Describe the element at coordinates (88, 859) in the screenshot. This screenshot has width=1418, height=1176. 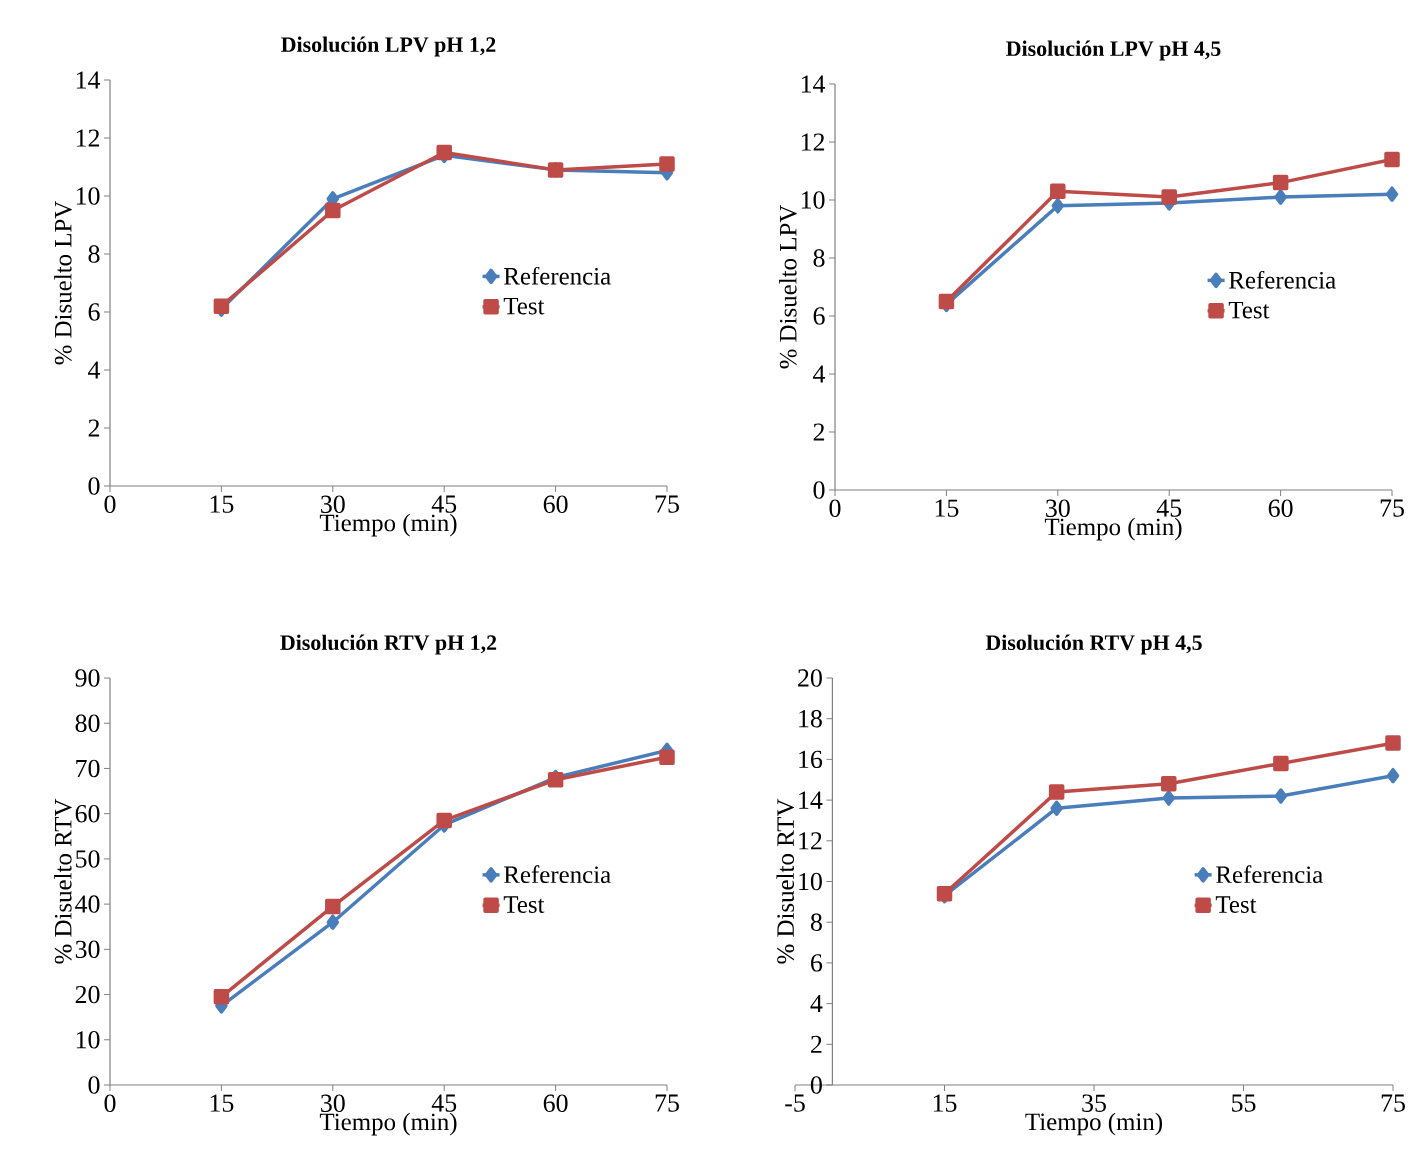
I see `y-tick-label: 50` at that location.